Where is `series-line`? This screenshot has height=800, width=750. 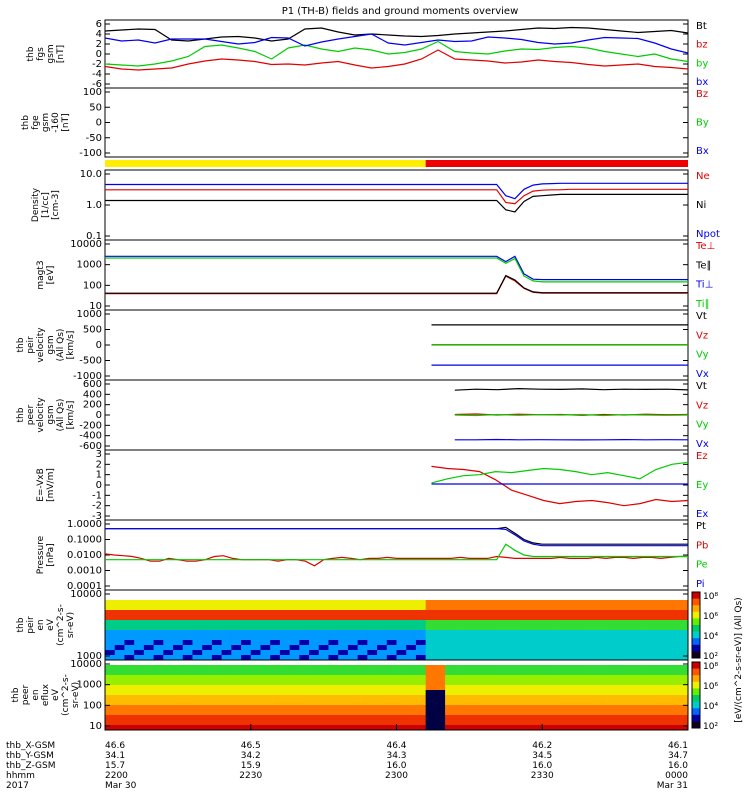 series-line is located at coordinates (571, 389).